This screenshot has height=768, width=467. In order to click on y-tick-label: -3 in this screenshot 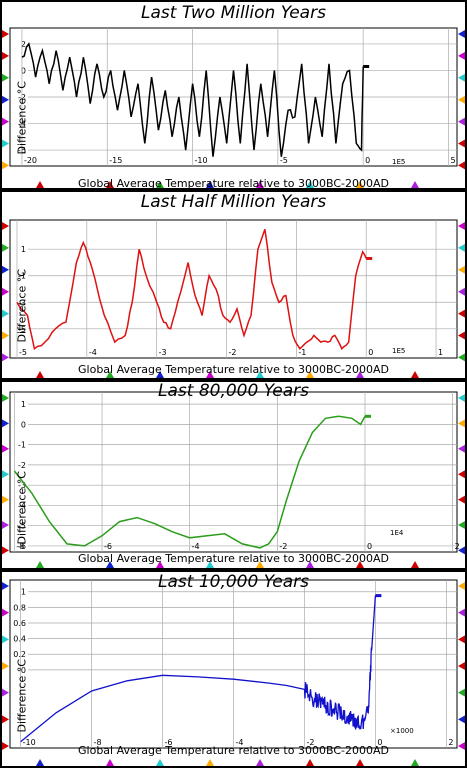, I will do `click(22, 302)`.